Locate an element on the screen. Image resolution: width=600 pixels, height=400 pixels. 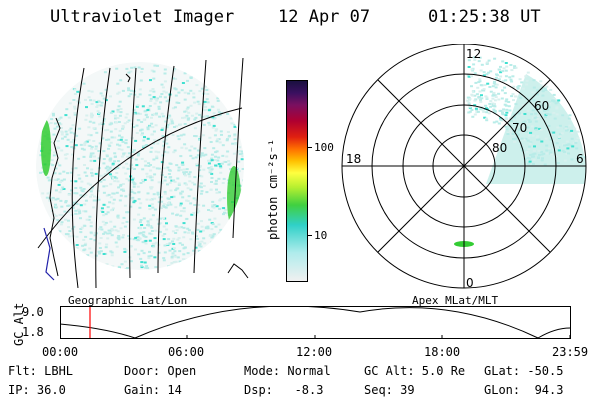
geographic-caption: Geographic Lat/Lon is located at coordinates (128, 300).